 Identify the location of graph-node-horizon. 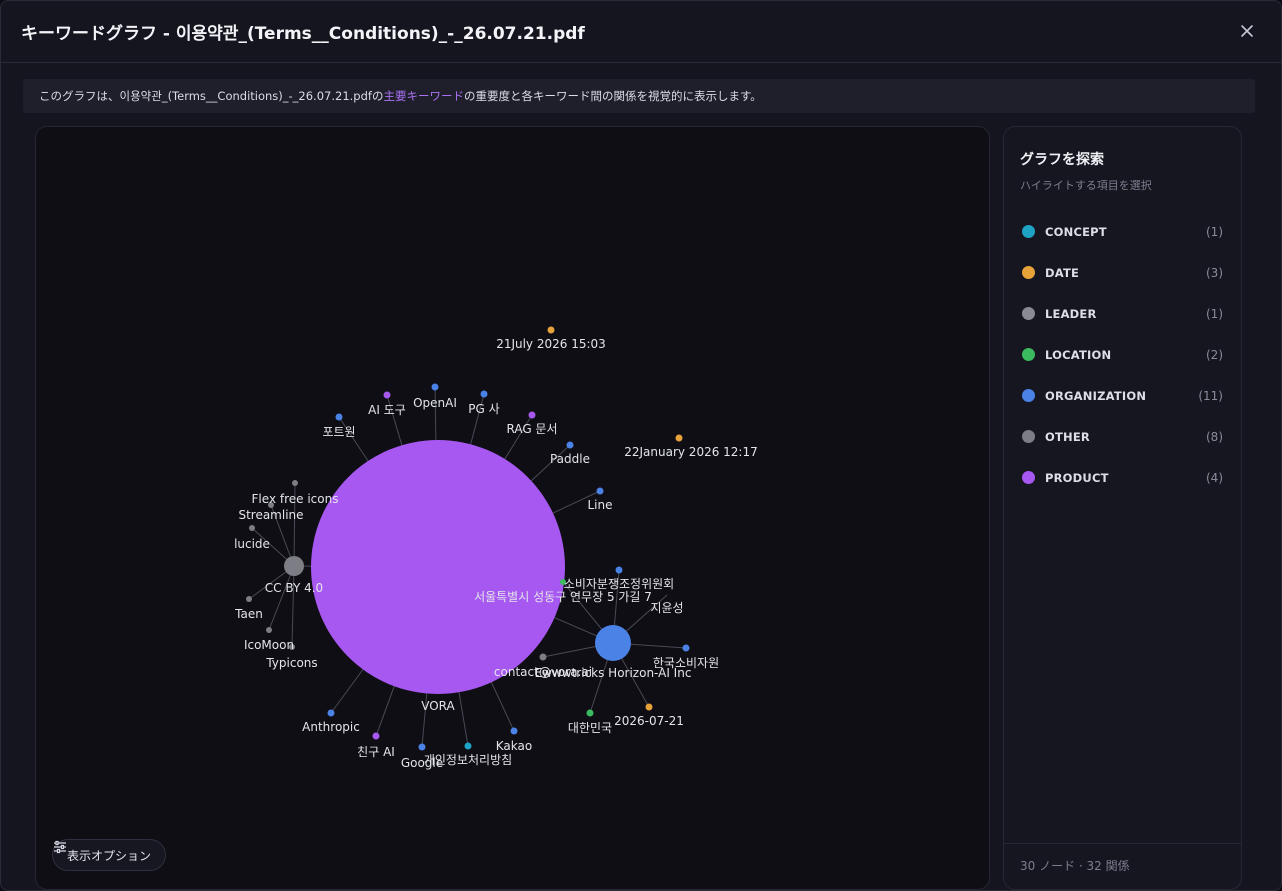
(613, 643).